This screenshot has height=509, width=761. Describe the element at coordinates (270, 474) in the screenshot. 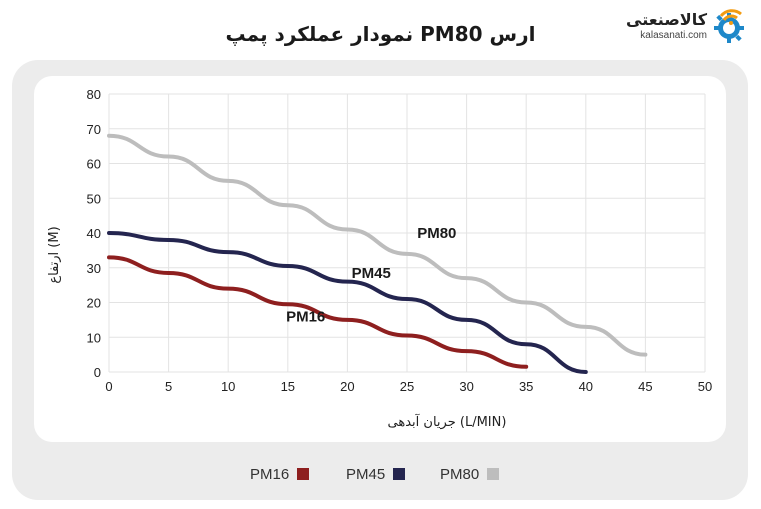

I see `legend-label: PM16` at that location.